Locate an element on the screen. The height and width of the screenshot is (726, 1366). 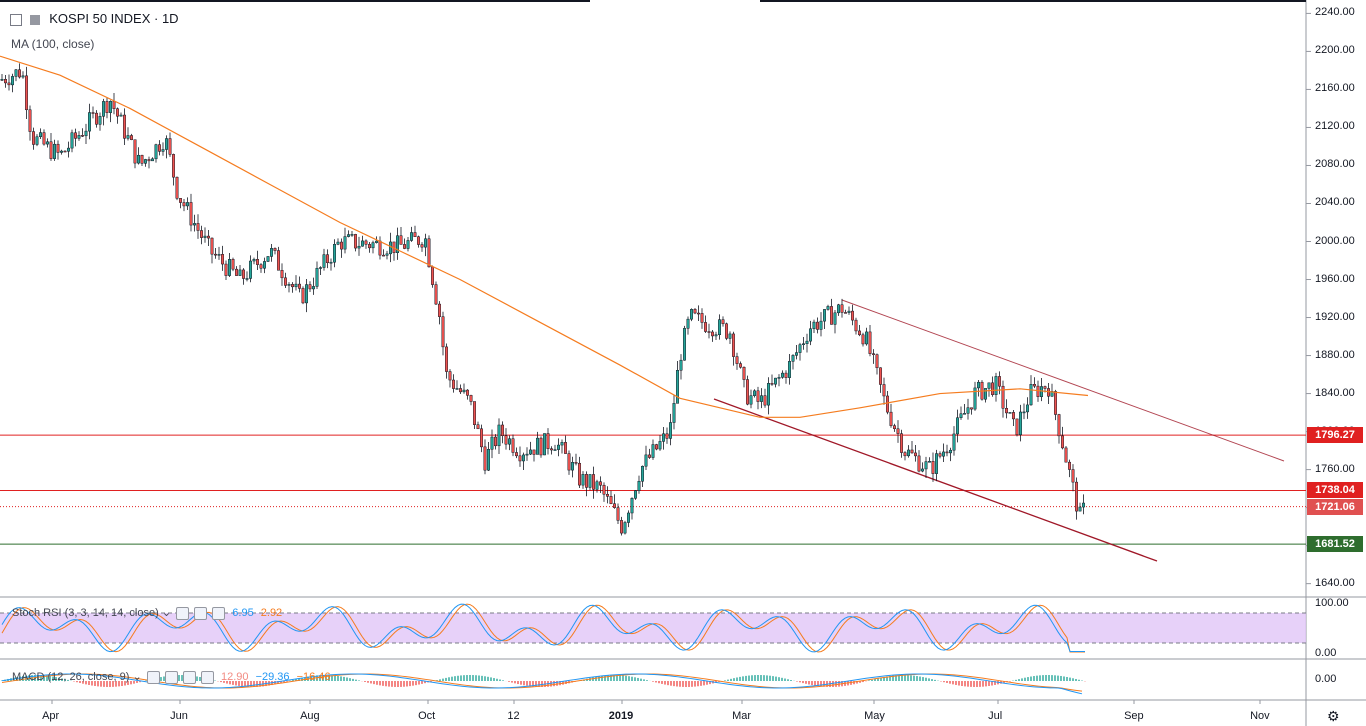
macd-title: MACD (12, 26, close, 9) is located at coordinates (71, 677).